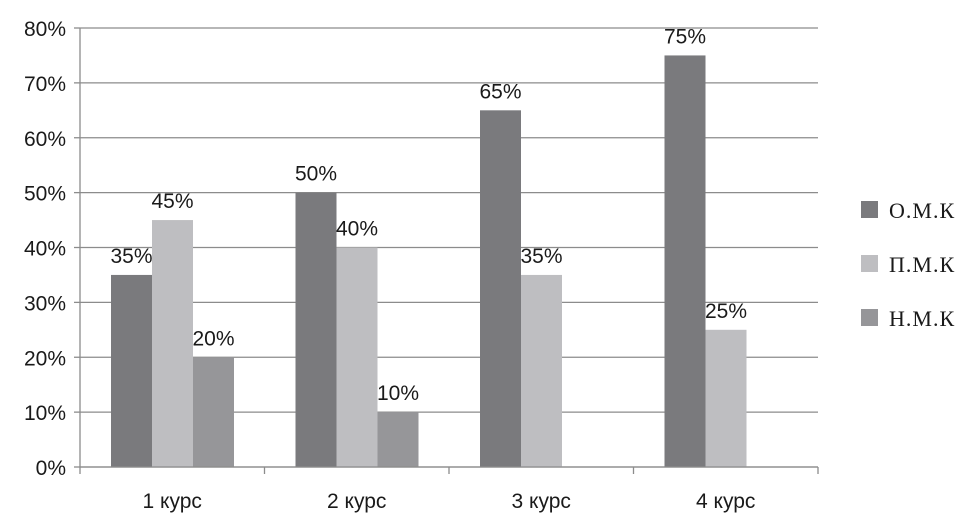  Describe the element at coordinates (500, 91) in the screenshot. I see `data-label: 65%` at that location.